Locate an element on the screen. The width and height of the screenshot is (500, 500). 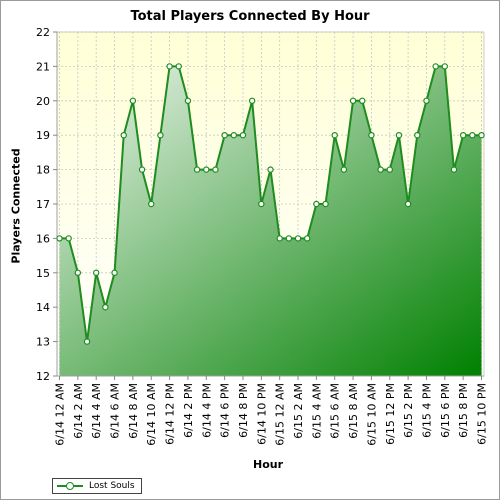
x-tick-label: 6/14 6 PM is located at coordinates (225, 410).